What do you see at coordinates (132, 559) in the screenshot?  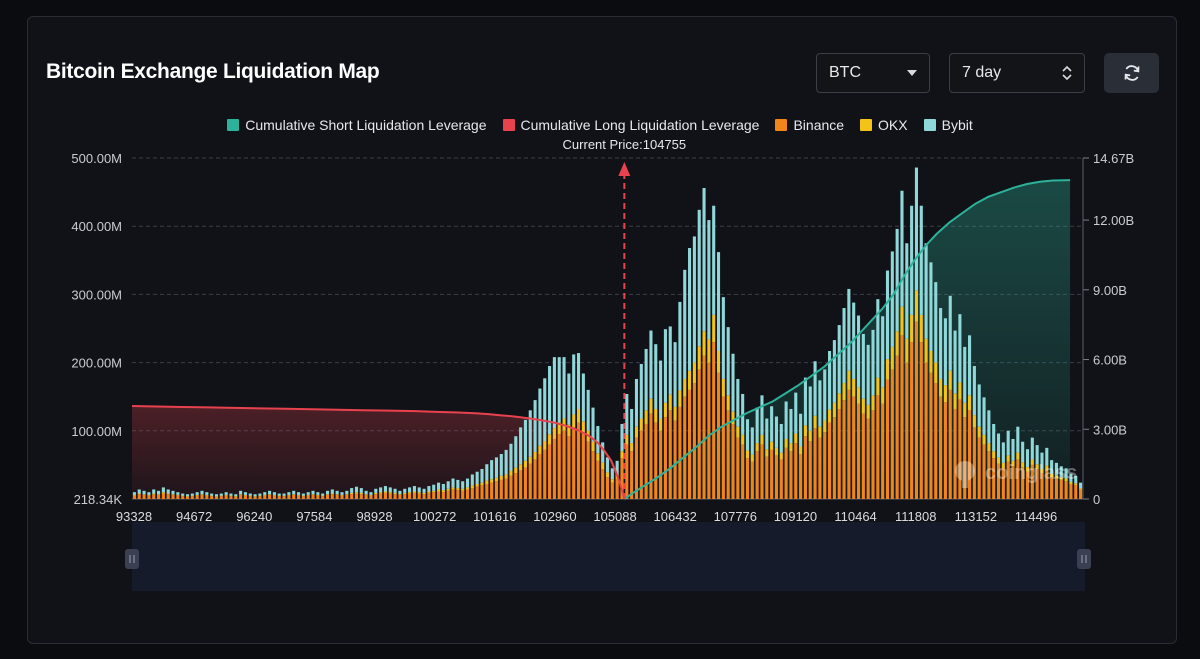 I see `range-slider-left-handle` at bounding box center [132, 559].